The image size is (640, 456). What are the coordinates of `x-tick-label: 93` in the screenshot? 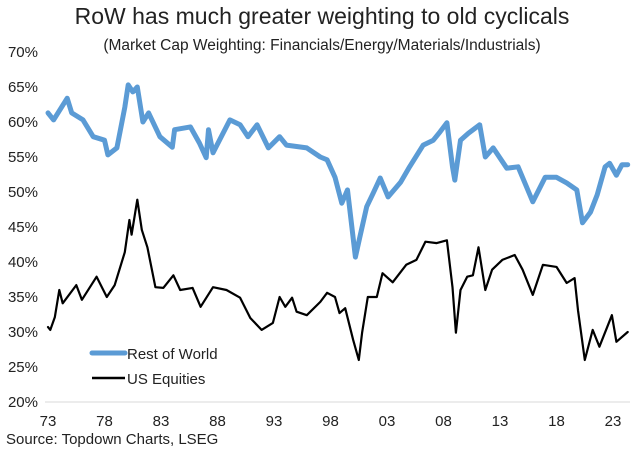 It's located at (274, 421).